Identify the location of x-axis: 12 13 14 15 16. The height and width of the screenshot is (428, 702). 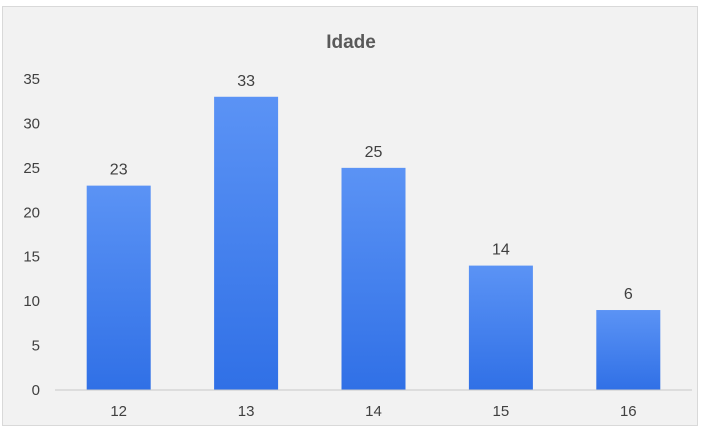
(373, 411).